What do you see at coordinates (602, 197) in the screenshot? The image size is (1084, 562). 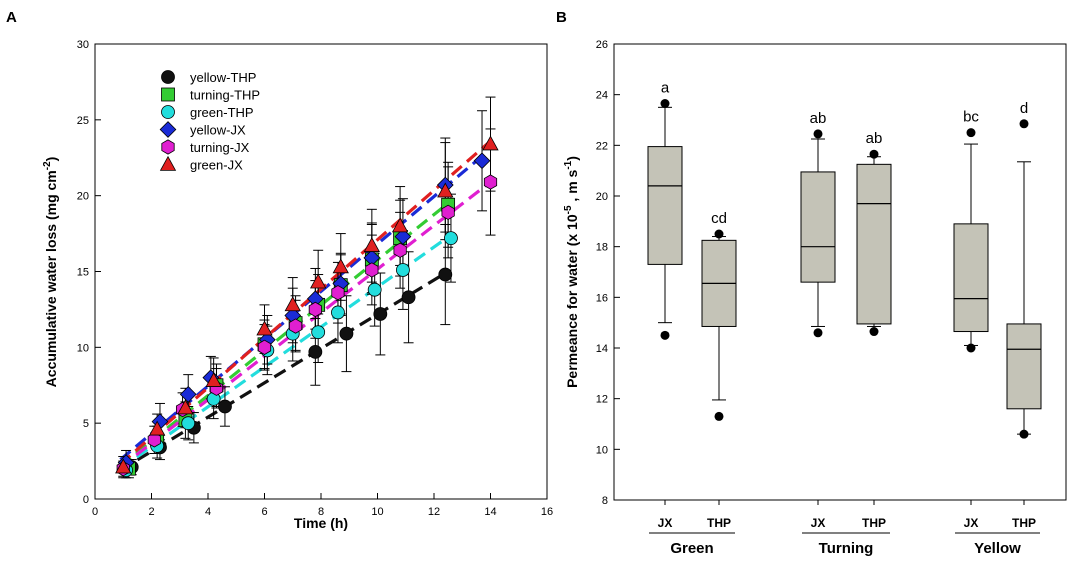 I see `y-tick-label: 20` at bounding box center [602, 197].